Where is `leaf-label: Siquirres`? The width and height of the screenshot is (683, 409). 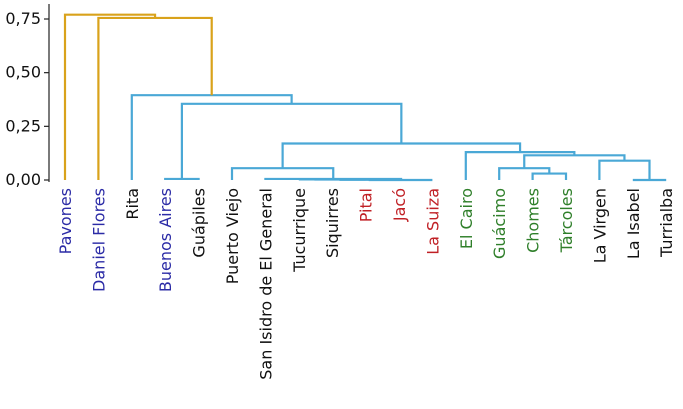
leaf-label: Siquirres is located at coordinates (332, 223).